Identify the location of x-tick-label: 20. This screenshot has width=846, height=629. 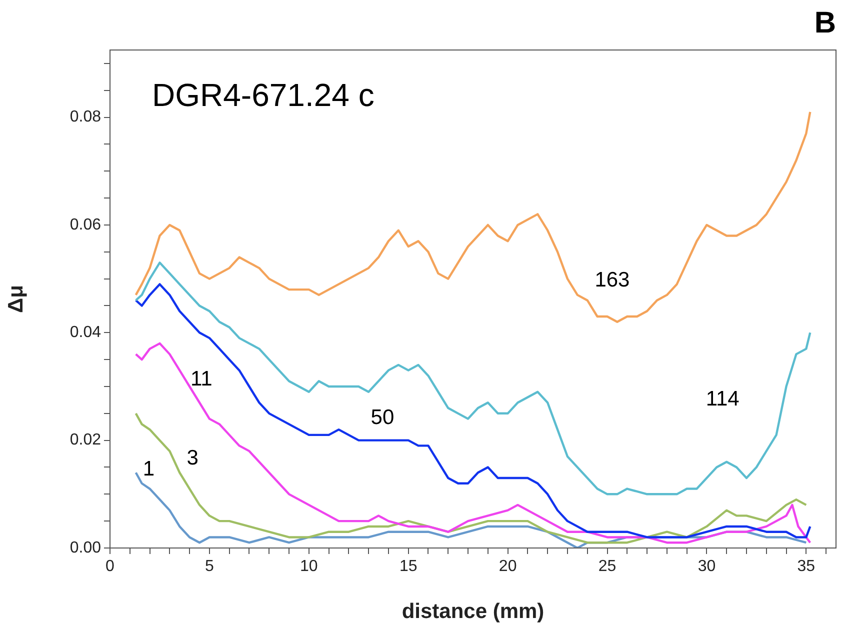
(507, 567).